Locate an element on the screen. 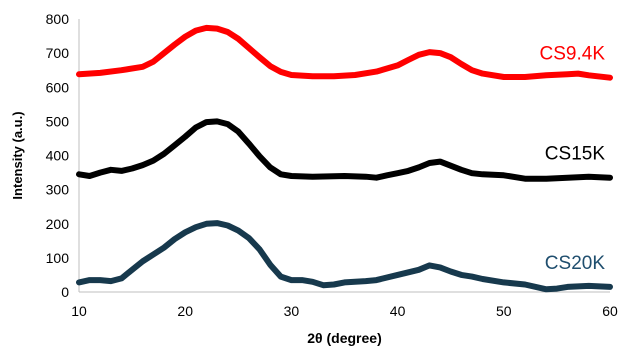  series-label: CS15K is located at coordinates (575, 154).